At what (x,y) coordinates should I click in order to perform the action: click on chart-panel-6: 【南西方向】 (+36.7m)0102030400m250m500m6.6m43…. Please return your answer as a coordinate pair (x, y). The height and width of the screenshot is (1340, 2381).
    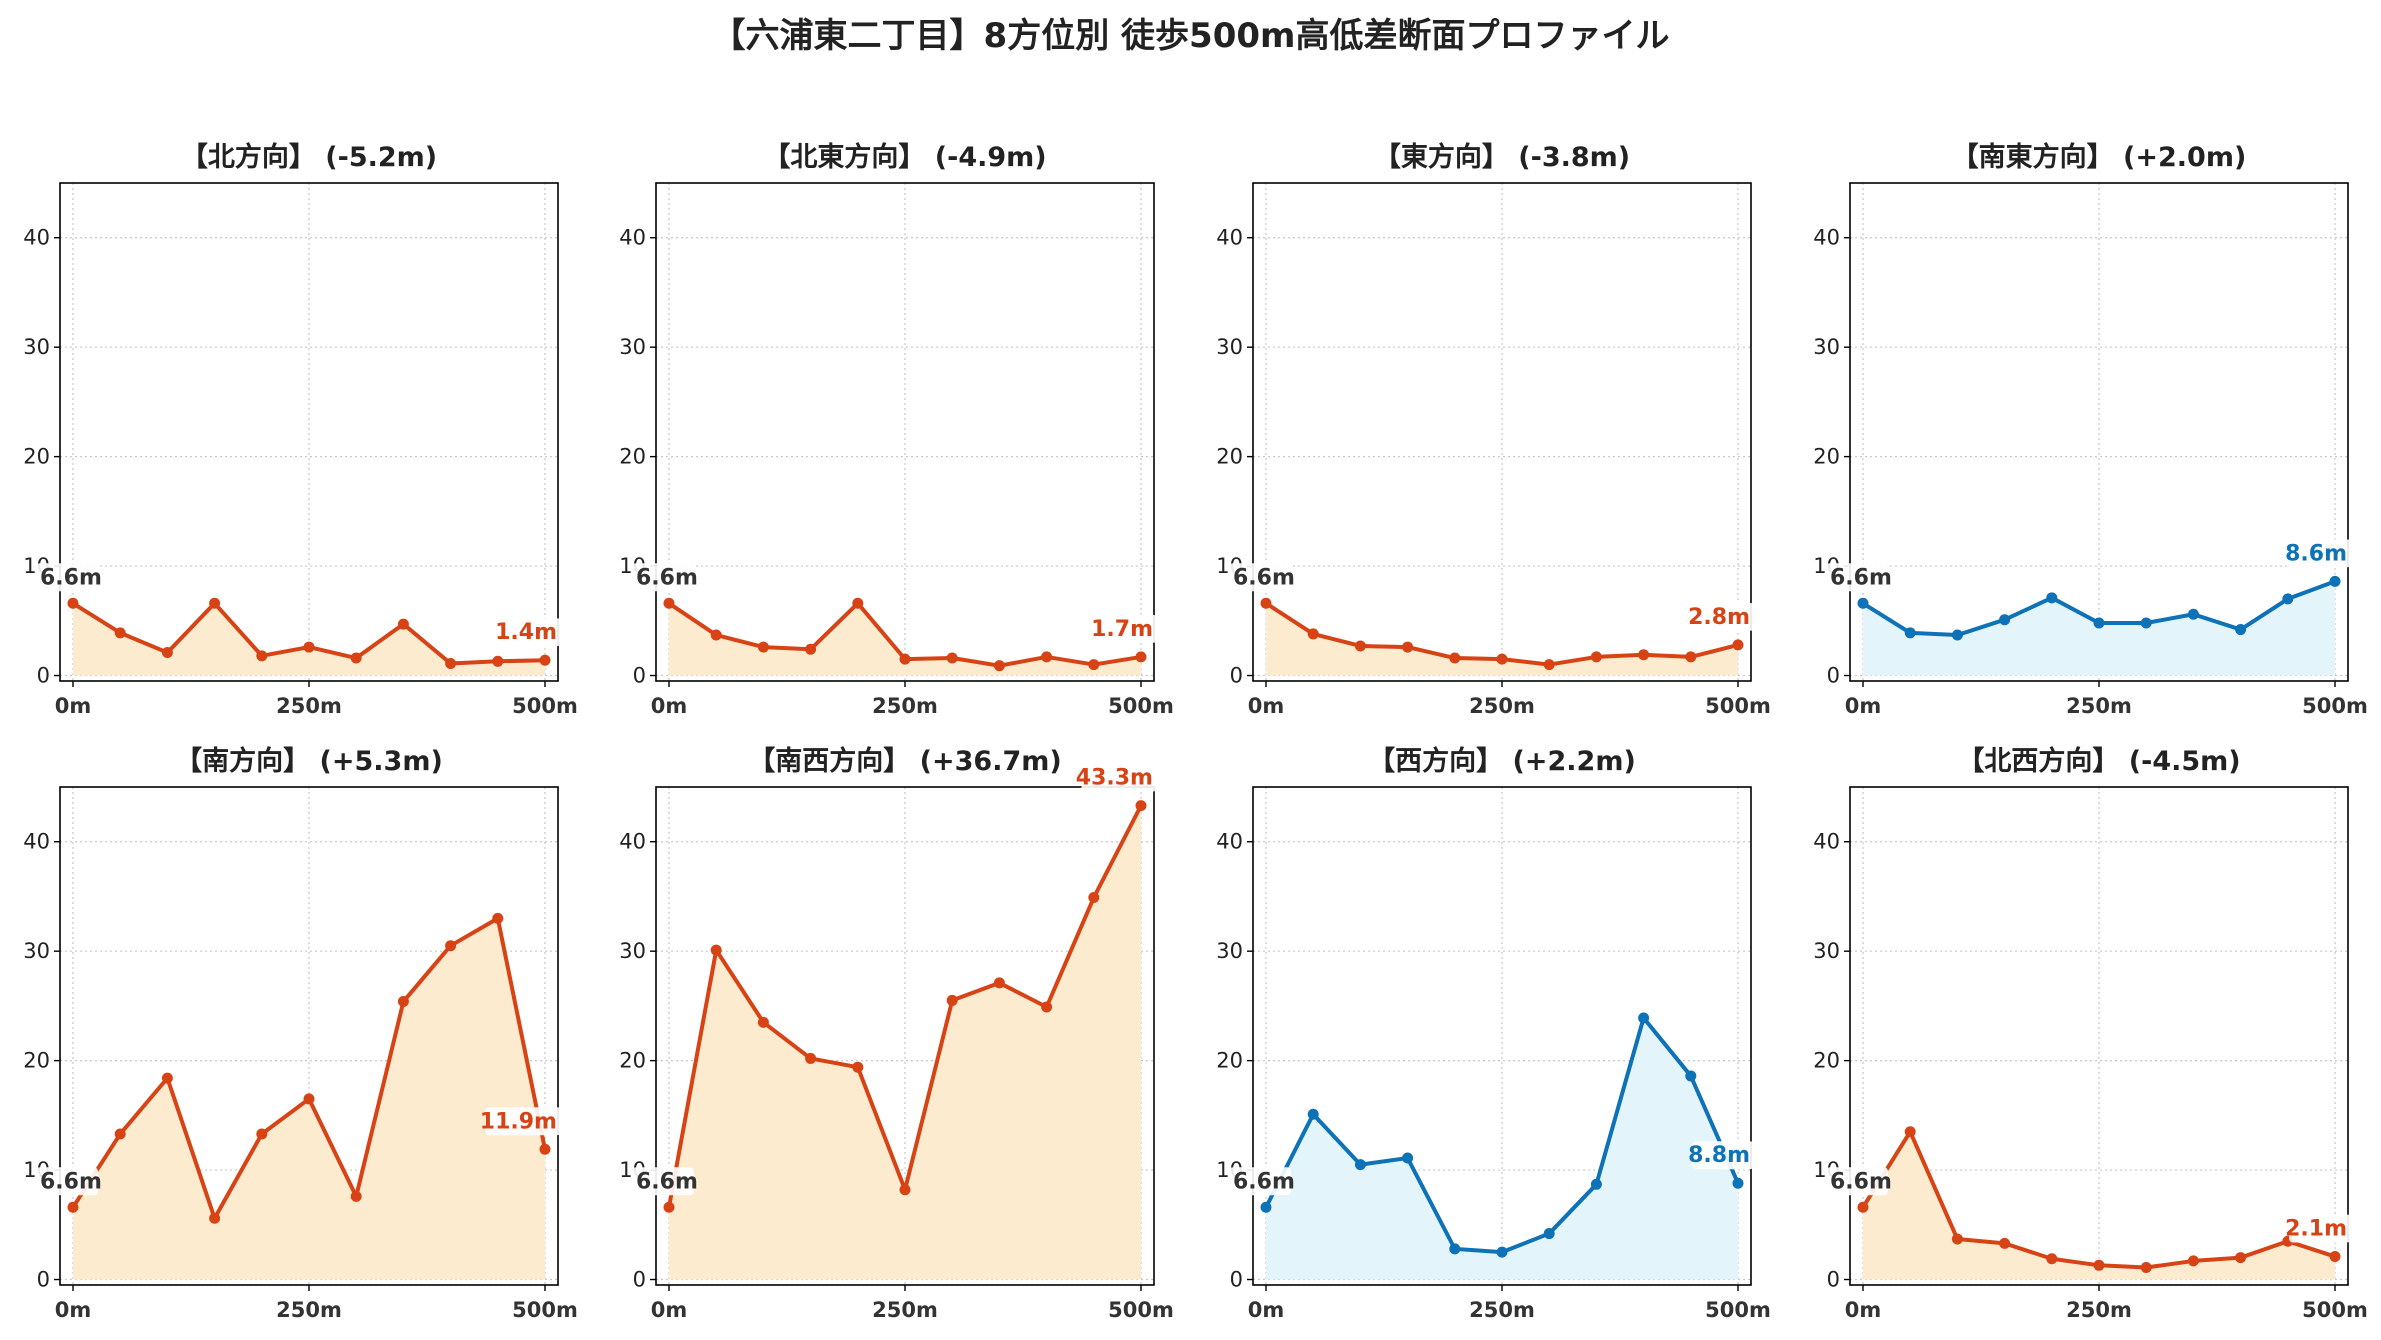
    Looking at the image, I should click on (896, 1033).